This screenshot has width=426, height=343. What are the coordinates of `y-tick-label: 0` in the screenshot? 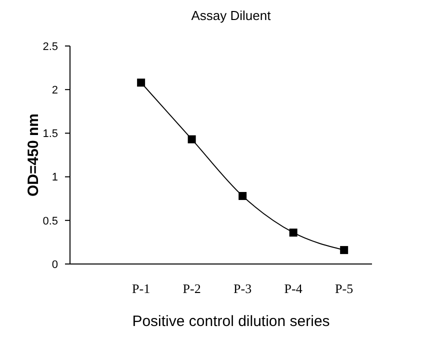 It's located at (55, 264).